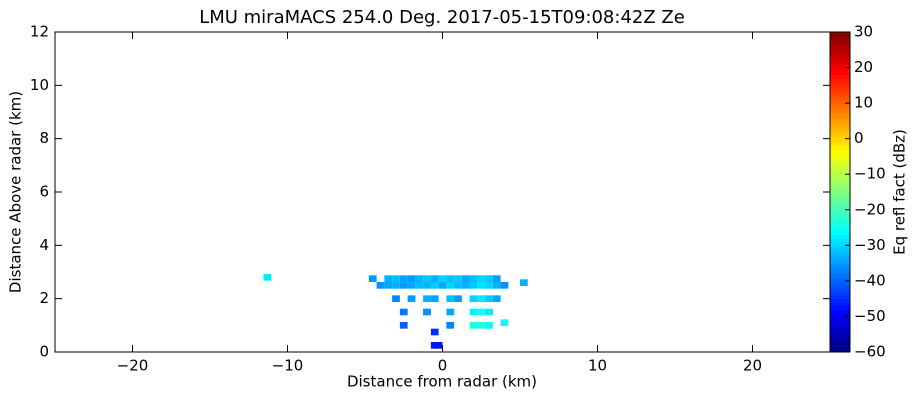 The width and height of the screenshot is (919, 400). Describe the element at coordinates (44, 352) in the screenshot. I see `y-tick-label: 0` at that location.